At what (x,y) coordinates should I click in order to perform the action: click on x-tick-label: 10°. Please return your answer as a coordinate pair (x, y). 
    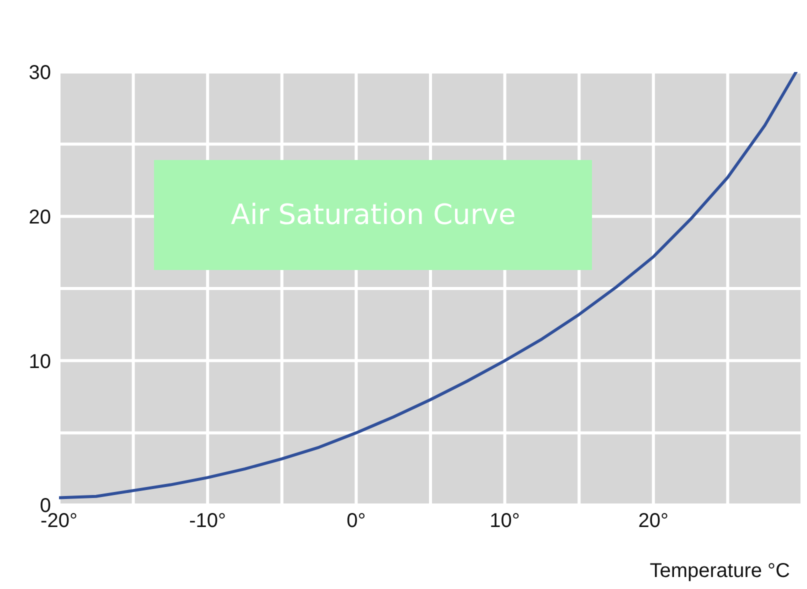
    Looking at the image, I should click on (505, 521).